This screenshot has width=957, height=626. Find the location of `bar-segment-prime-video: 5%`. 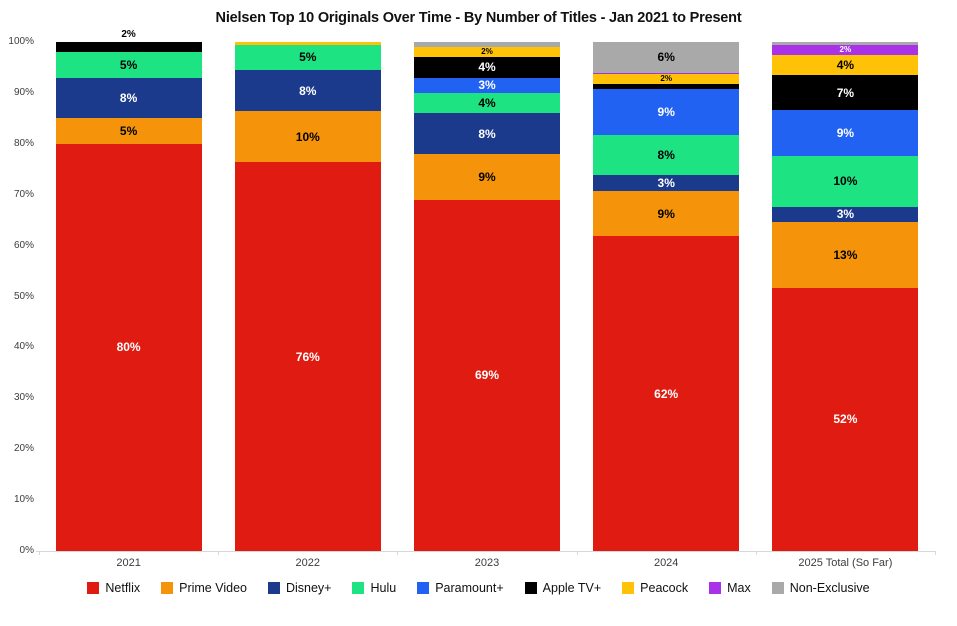

bar-segment-prime-video: 5% is located at coordinates (128, 131).